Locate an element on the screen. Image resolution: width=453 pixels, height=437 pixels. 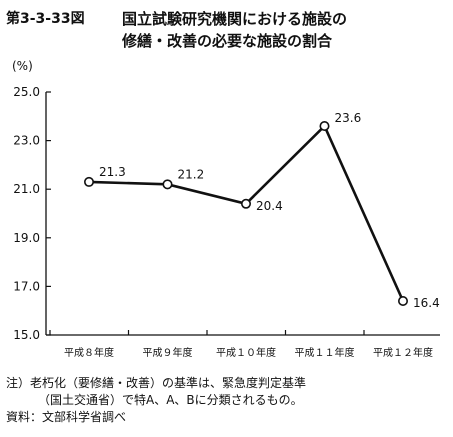
note-line-2: （国土交通省）で特A、A、Bに分類されるもの。 is located at coordinates (170, 400).